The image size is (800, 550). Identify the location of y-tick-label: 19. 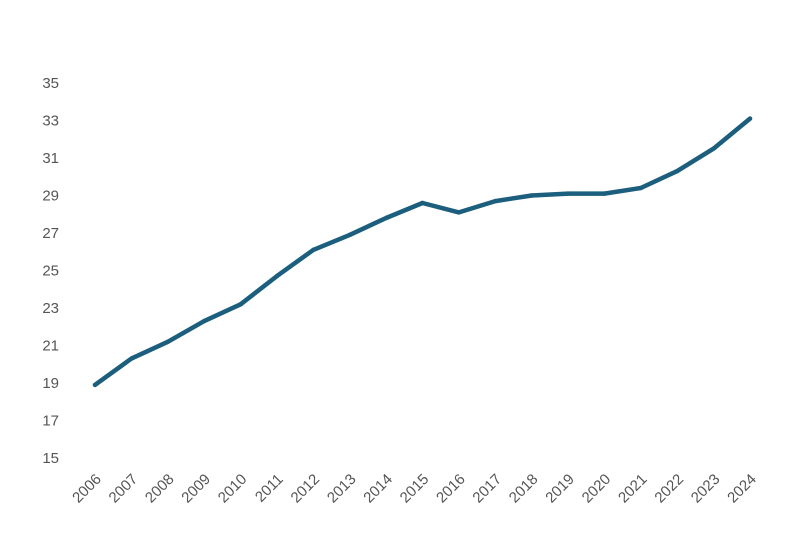
(50, 383).